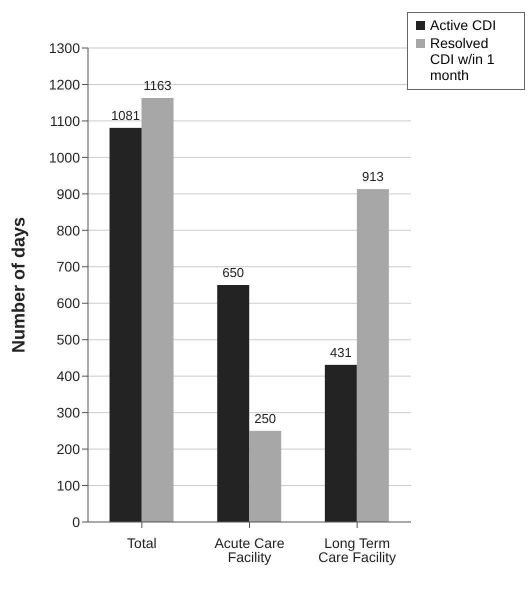 The width and height of the screenshot is (529, 592). I want to click on y-tick-label: 700, so click(68, 266).